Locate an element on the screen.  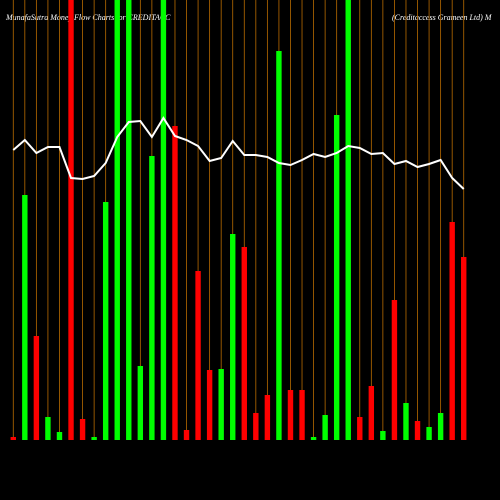
chart-subtitle: (Creditaccess Grameen Ltd) M is located at coordinates (442, 17).